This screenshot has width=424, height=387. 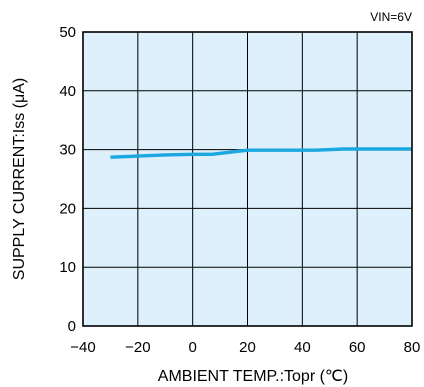 What do you see at coordinates (19, 179) in the screenshot?
I see `y-axis-title: SUPPLY CURRENT:Iss (μA)` at bounding box center [19, 179].